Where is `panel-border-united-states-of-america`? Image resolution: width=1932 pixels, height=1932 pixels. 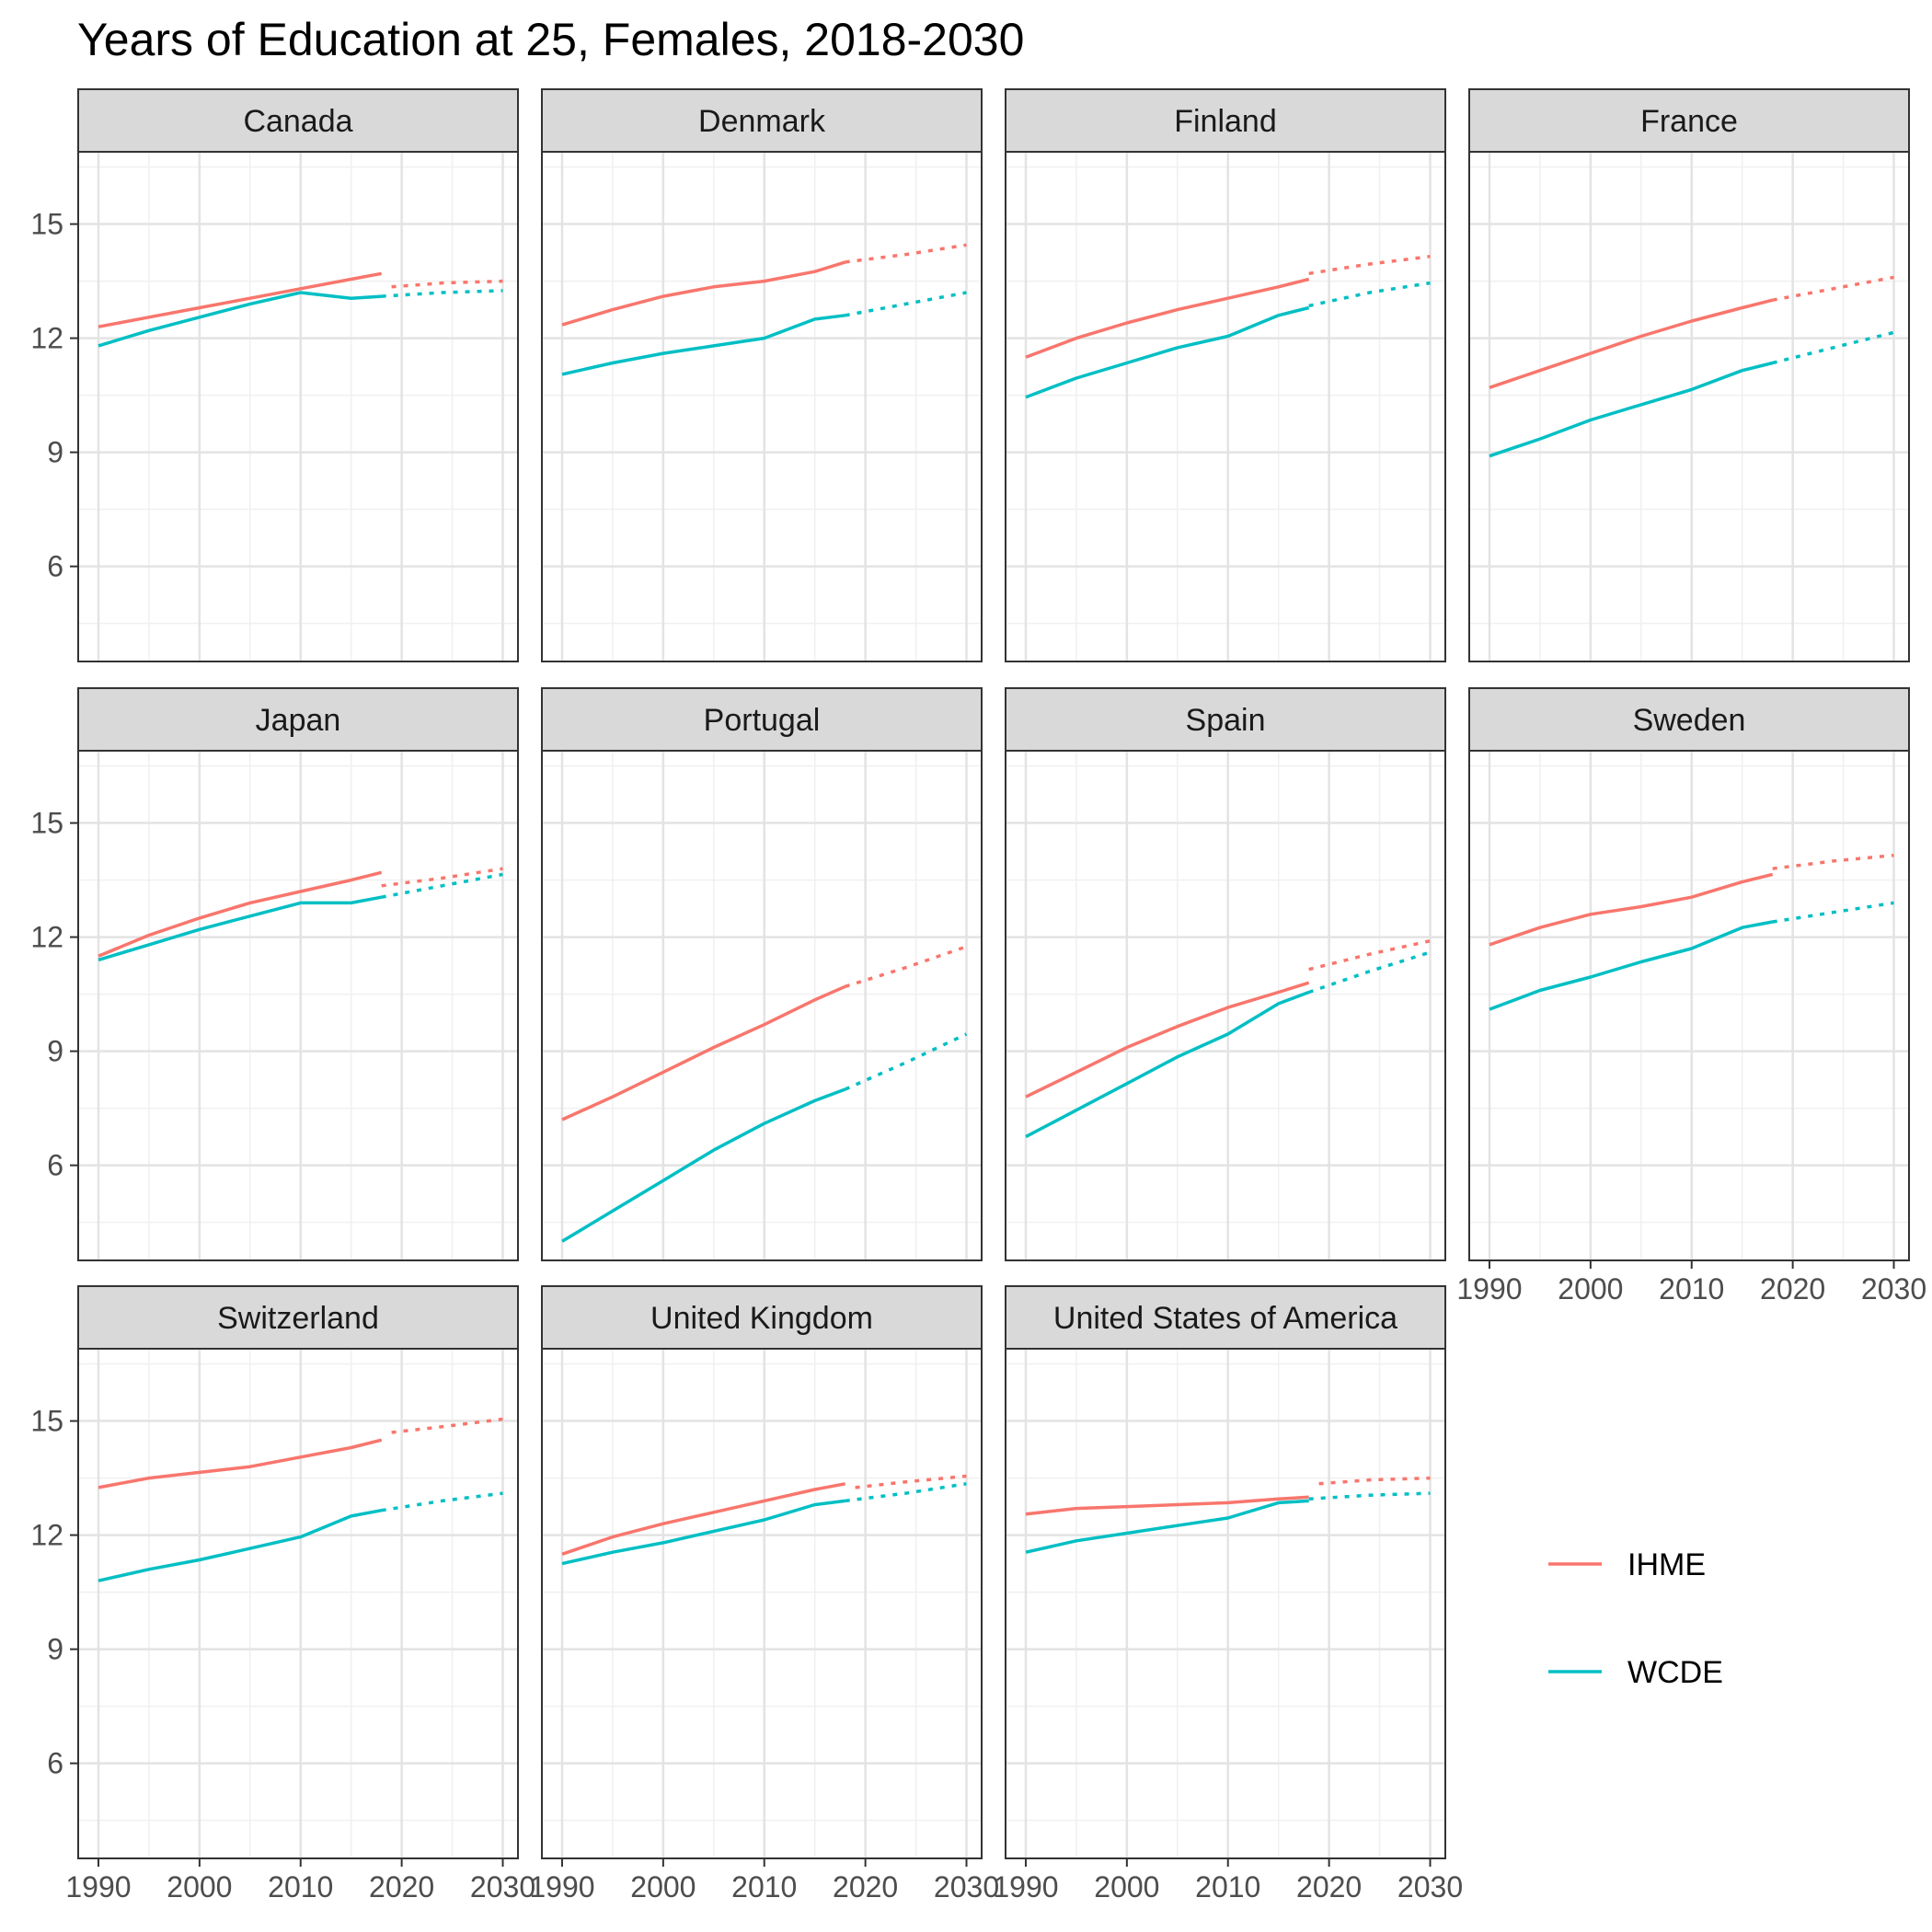
panel-border-united-states-of-america is located at coordinates (1225, 1603).